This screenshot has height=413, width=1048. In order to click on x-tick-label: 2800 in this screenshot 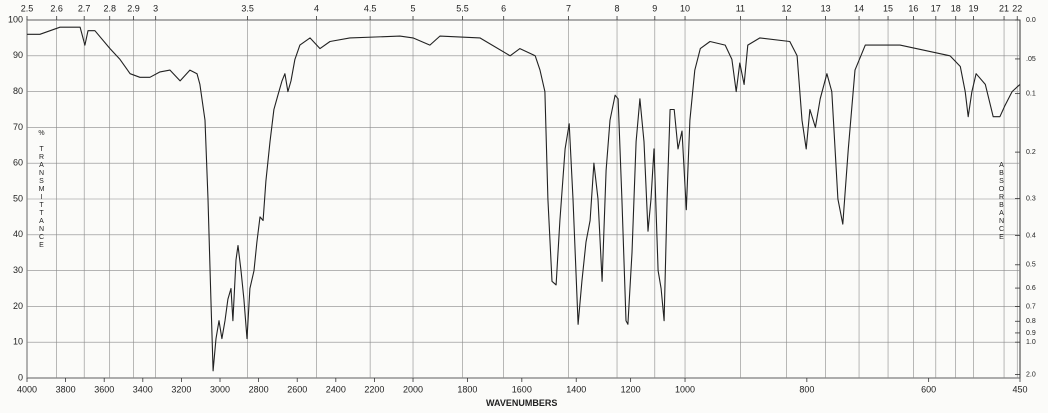, I will do `click(259, 389)`.